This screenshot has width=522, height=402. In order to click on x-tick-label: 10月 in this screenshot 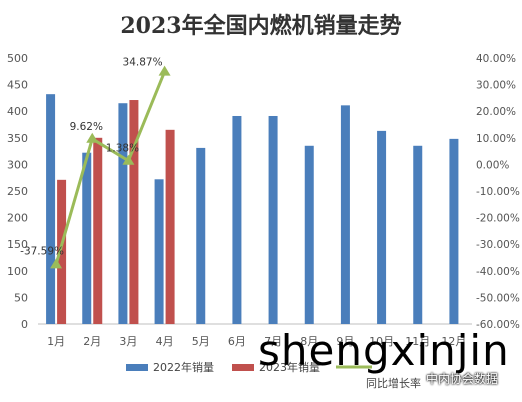, I will do `click(381, 341)`.